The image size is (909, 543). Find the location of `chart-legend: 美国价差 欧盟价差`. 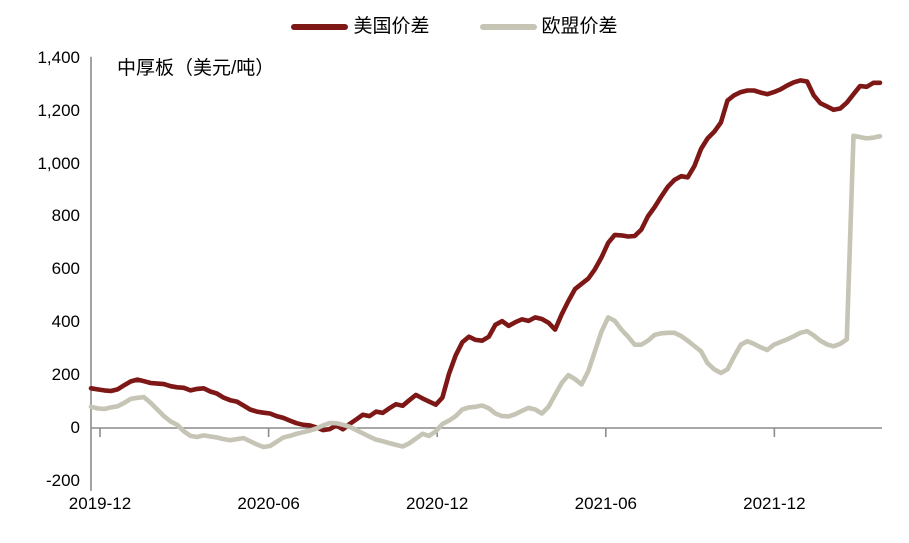

chart-legend: 美国价差 欧盟价差 is located at coordinates (454, 27).